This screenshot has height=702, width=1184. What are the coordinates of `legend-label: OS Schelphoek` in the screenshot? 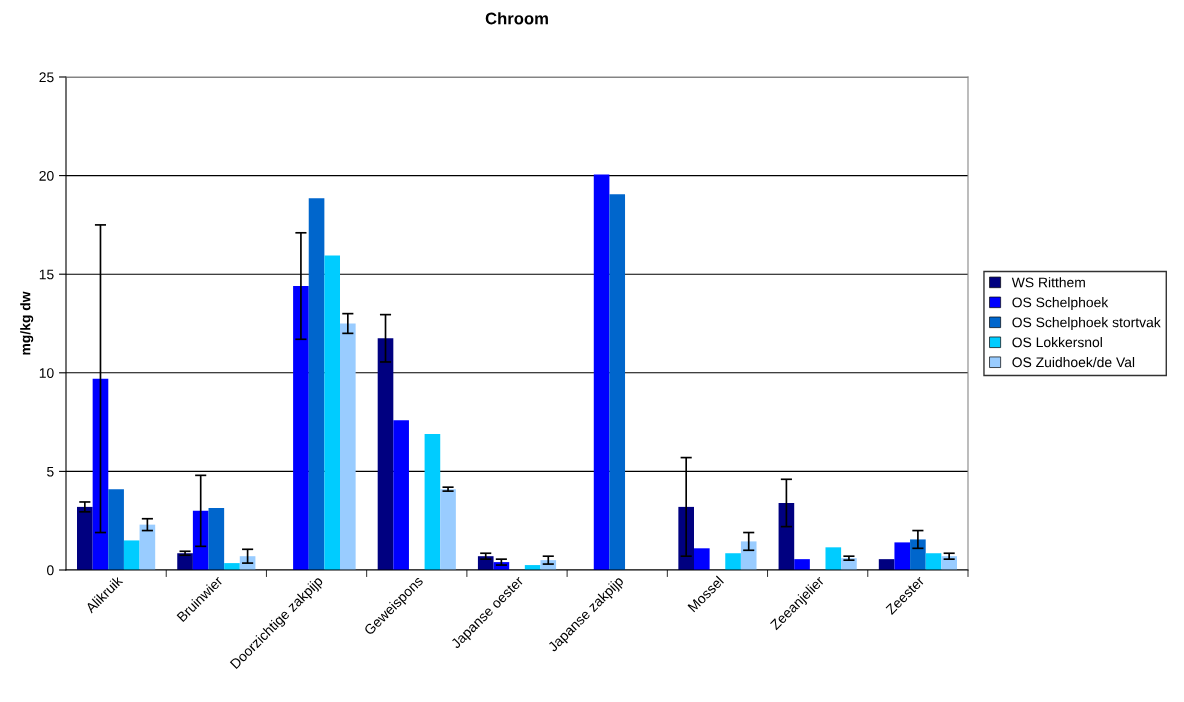 It's located at (1060, 304).